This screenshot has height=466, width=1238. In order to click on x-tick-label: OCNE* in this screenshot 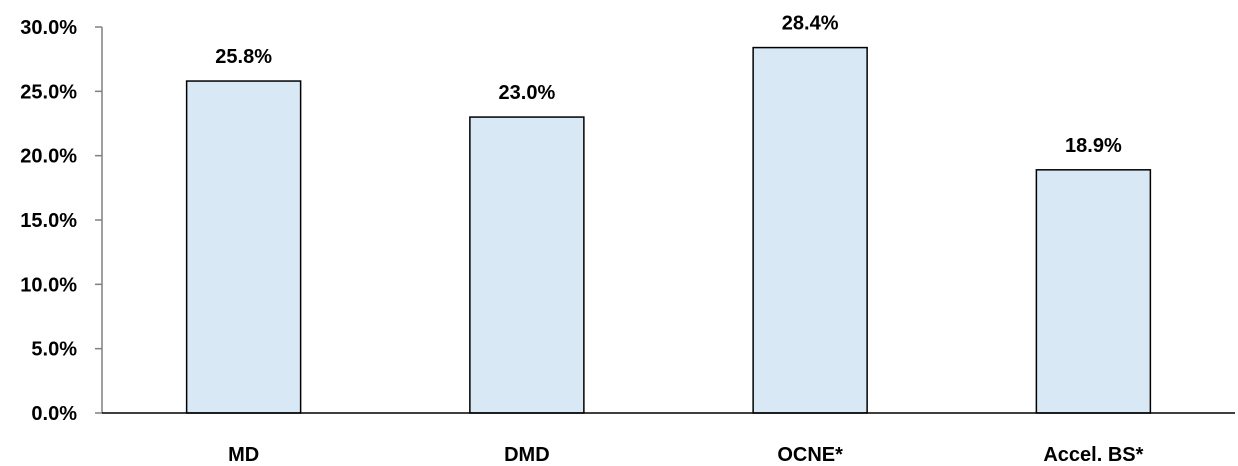, I will do `click(810, 455)`.